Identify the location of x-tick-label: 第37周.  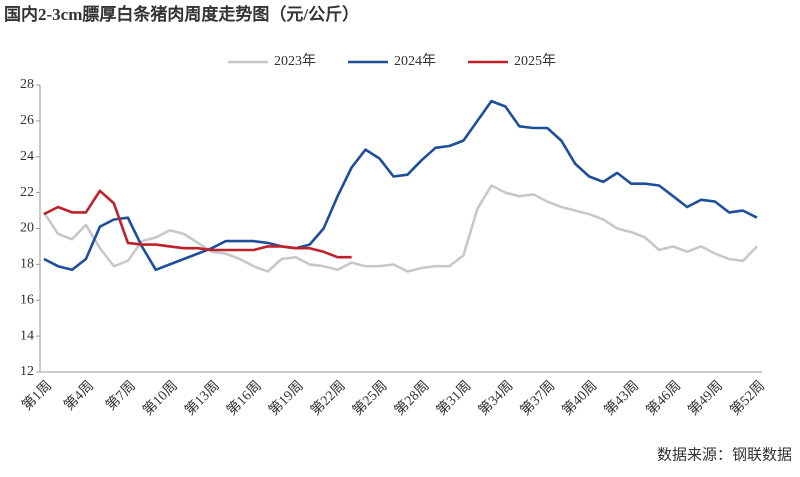
(538, 398).